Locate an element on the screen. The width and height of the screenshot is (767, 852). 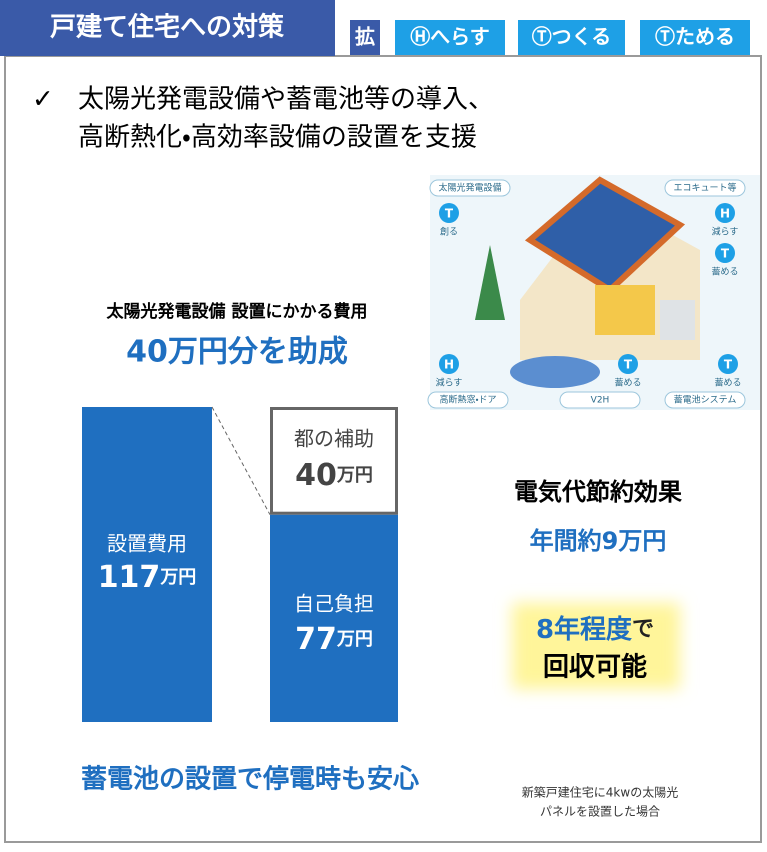
solar-roof is located at coordinates (605, 235).